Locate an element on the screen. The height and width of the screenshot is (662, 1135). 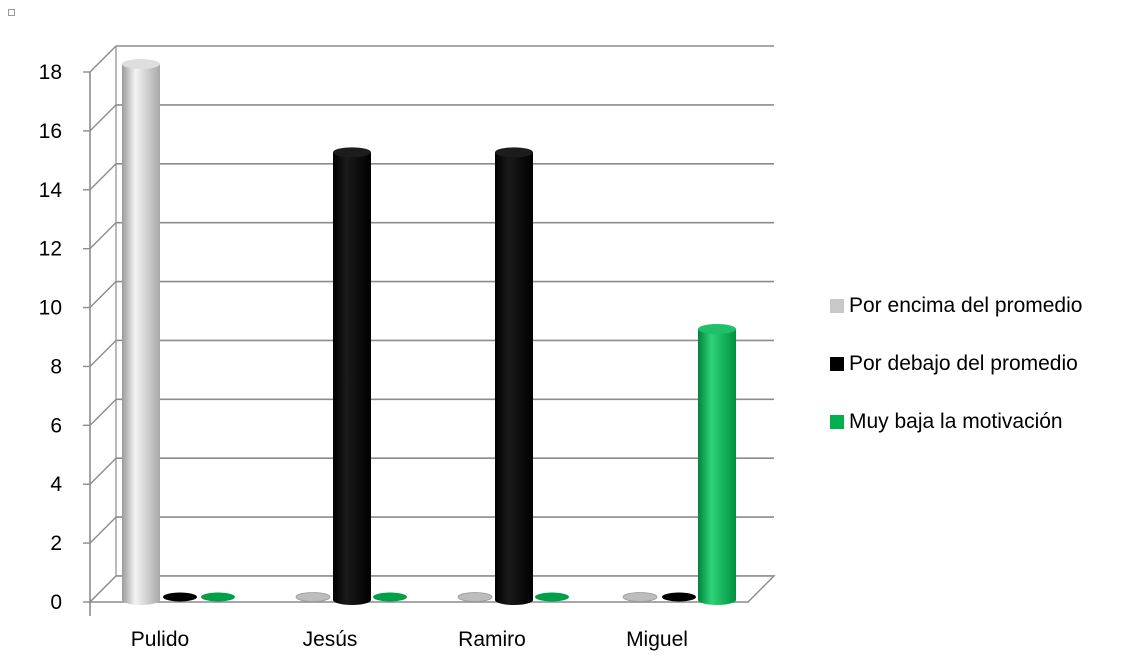
y-tick-label: 2 is located at coordinates (56, 543).